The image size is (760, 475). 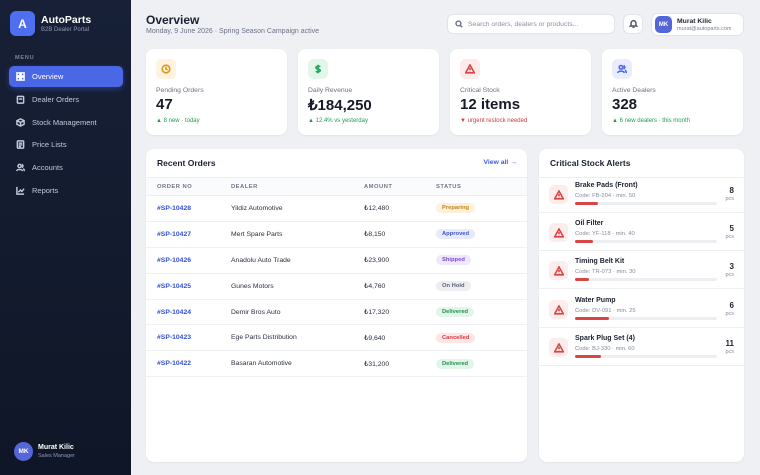 I want to click on column-header: STATUS, so click(x=481, y=186).